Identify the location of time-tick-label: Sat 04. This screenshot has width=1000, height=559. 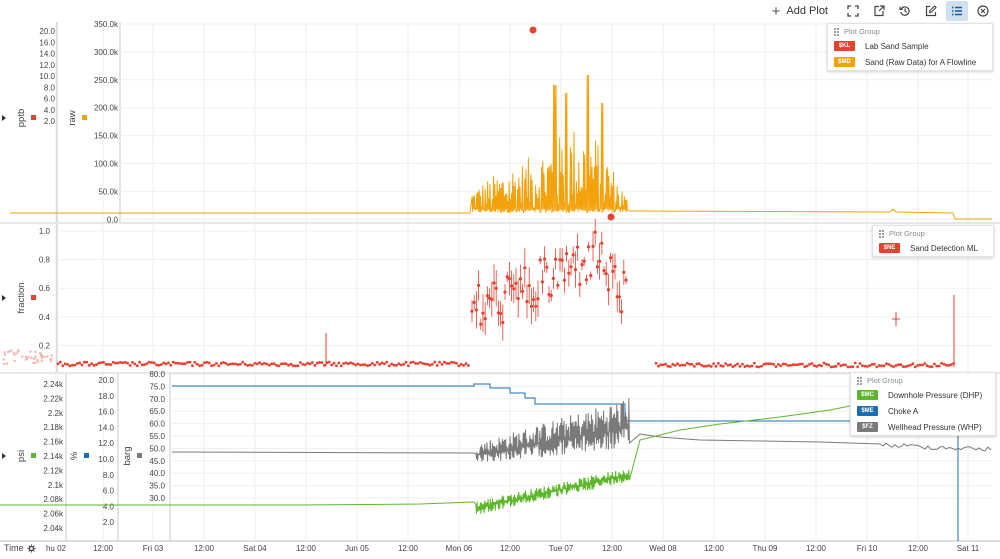
(255, 548).